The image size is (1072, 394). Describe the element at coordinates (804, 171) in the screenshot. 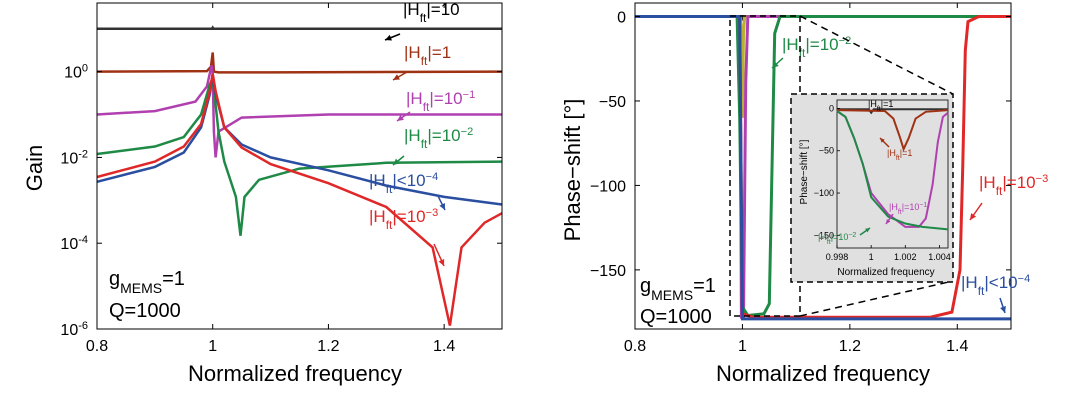

I see `inset-y-axis-label: Phase−shift [°]` at that location.